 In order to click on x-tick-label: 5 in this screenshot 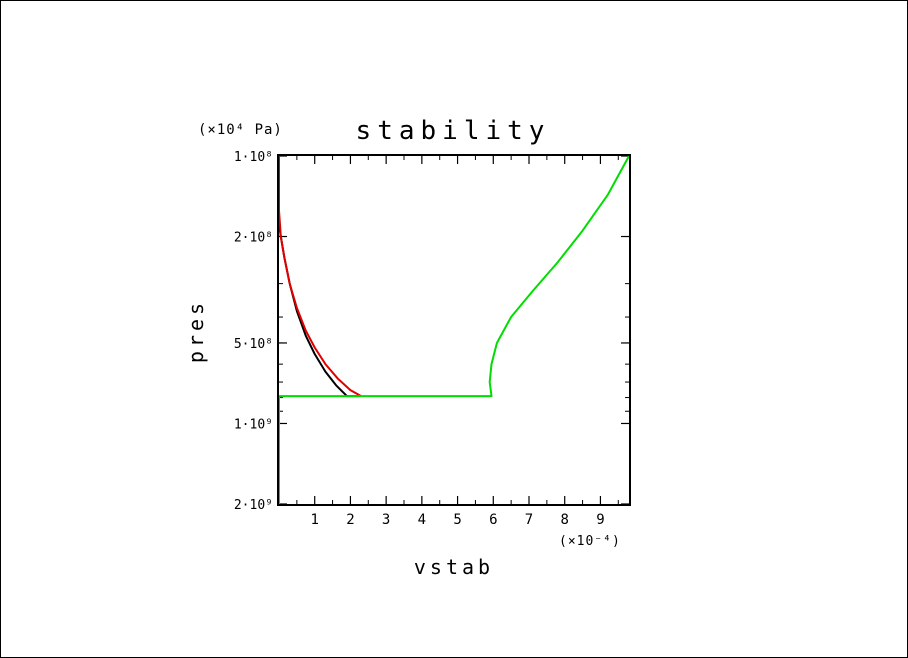, I will do `click(457, 520)`.